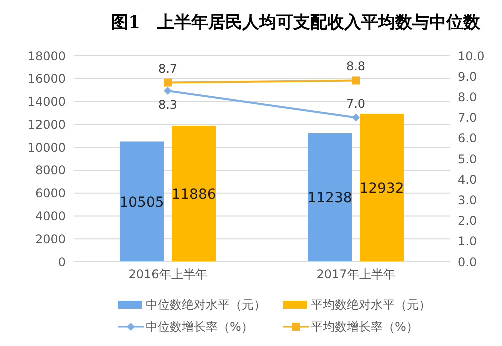  Describe the element at coordinates (62, 262) in the screenshot. I see `y-tick-label: 0` at that location.